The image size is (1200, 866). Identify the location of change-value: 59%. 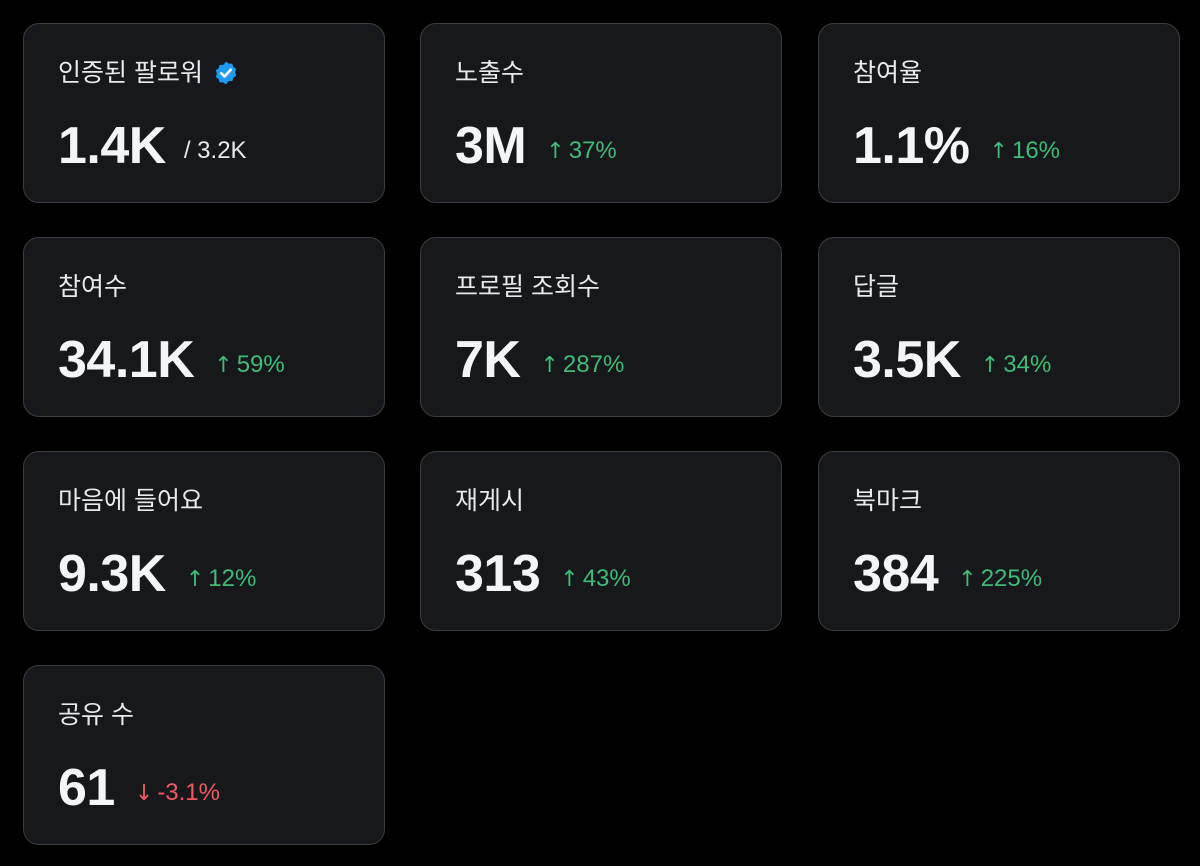
(260, 364).